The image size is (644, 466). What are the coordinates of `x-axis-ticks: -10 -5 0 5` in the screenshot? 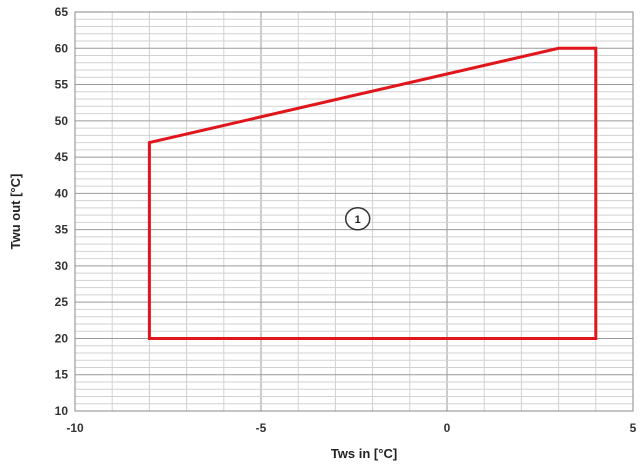 It's located at (351, 428).